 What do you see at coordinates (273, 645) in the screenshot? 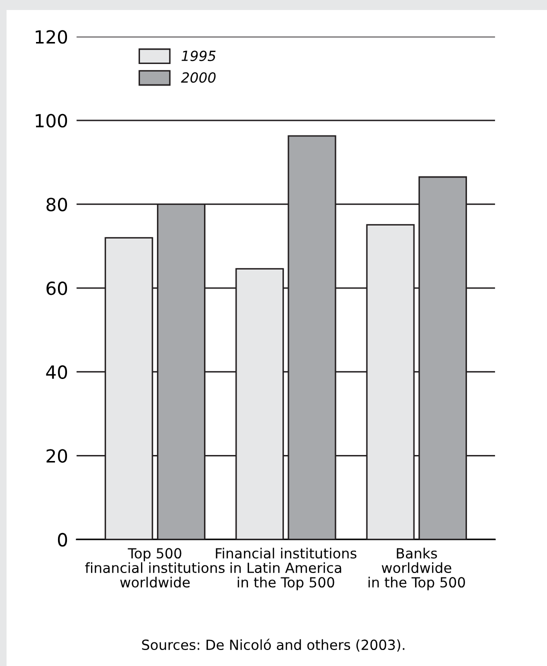
I see `source-note: Sources: De Nicoló and others (2003).` at bounding box center [273, 645].